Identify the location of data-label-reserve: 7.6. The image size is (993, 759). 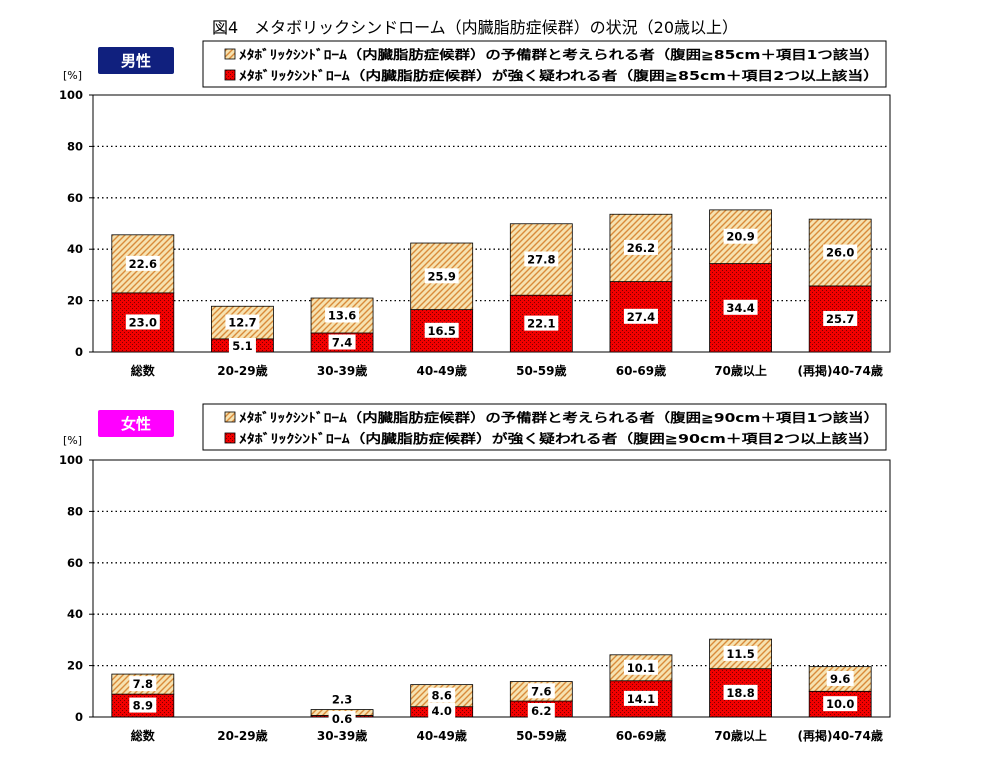
(541, 691).